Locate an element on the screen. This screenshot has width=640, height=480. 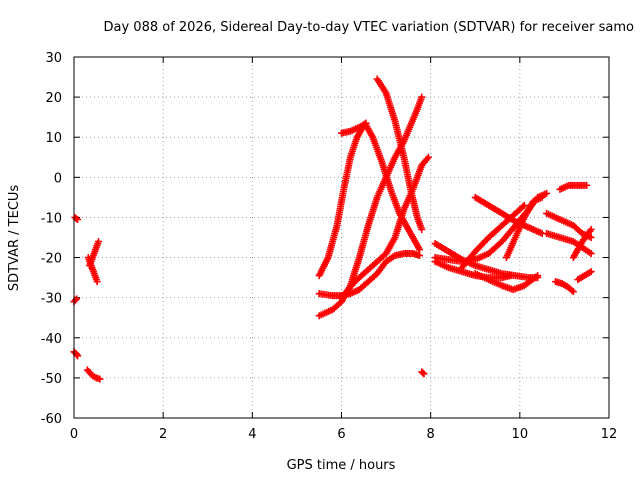
series-s1 is located at coordinates (76, 218).